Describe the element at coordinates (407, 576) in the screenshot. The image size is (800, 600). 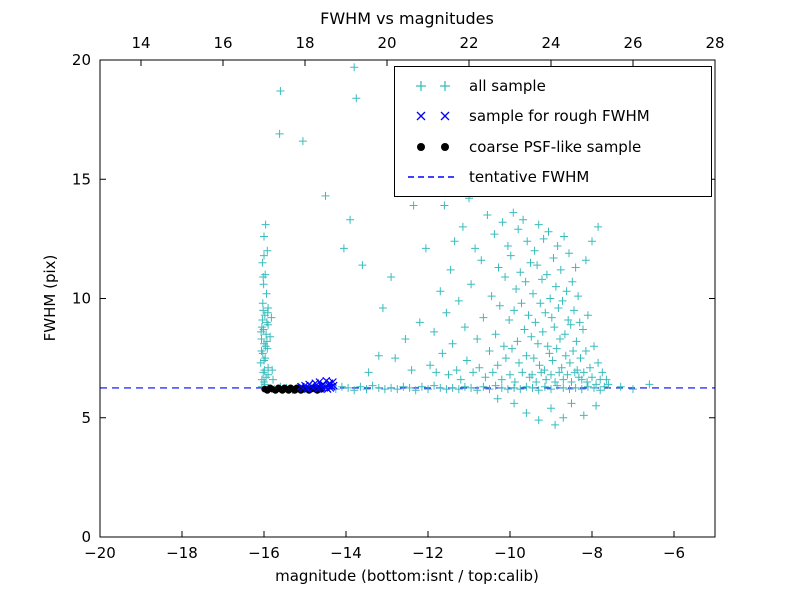
I see `x-axis-label: magnitude (bottom:isnt / top:calib)` at that location.